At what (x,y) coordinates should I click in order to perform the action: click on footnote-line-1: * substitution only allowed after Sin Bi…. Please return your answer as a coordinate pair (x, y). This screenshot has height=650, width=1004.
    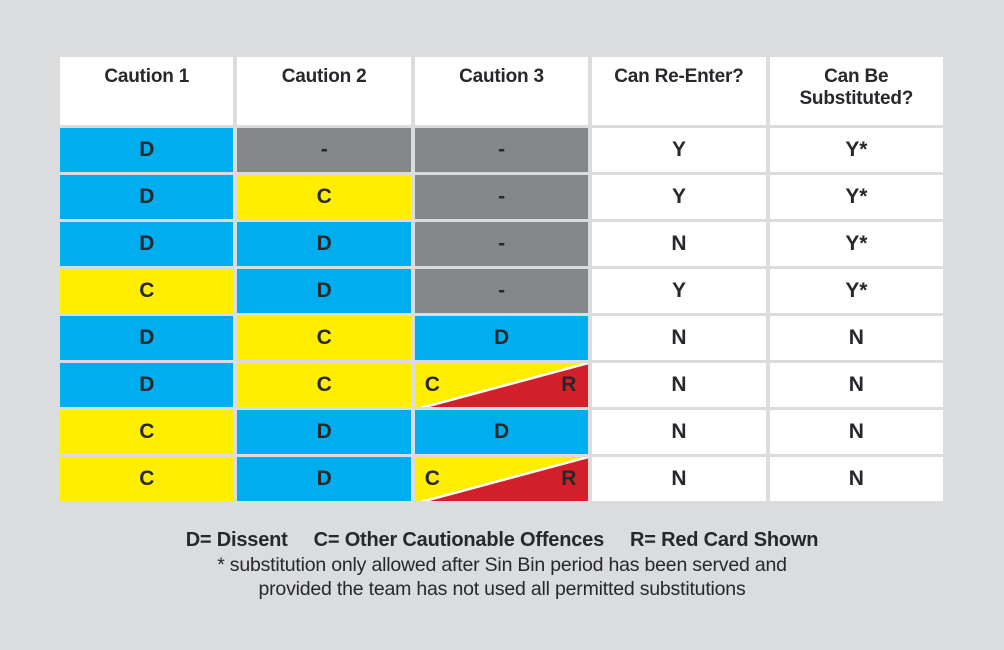
    Looking at the image, I should click on (502, 565).